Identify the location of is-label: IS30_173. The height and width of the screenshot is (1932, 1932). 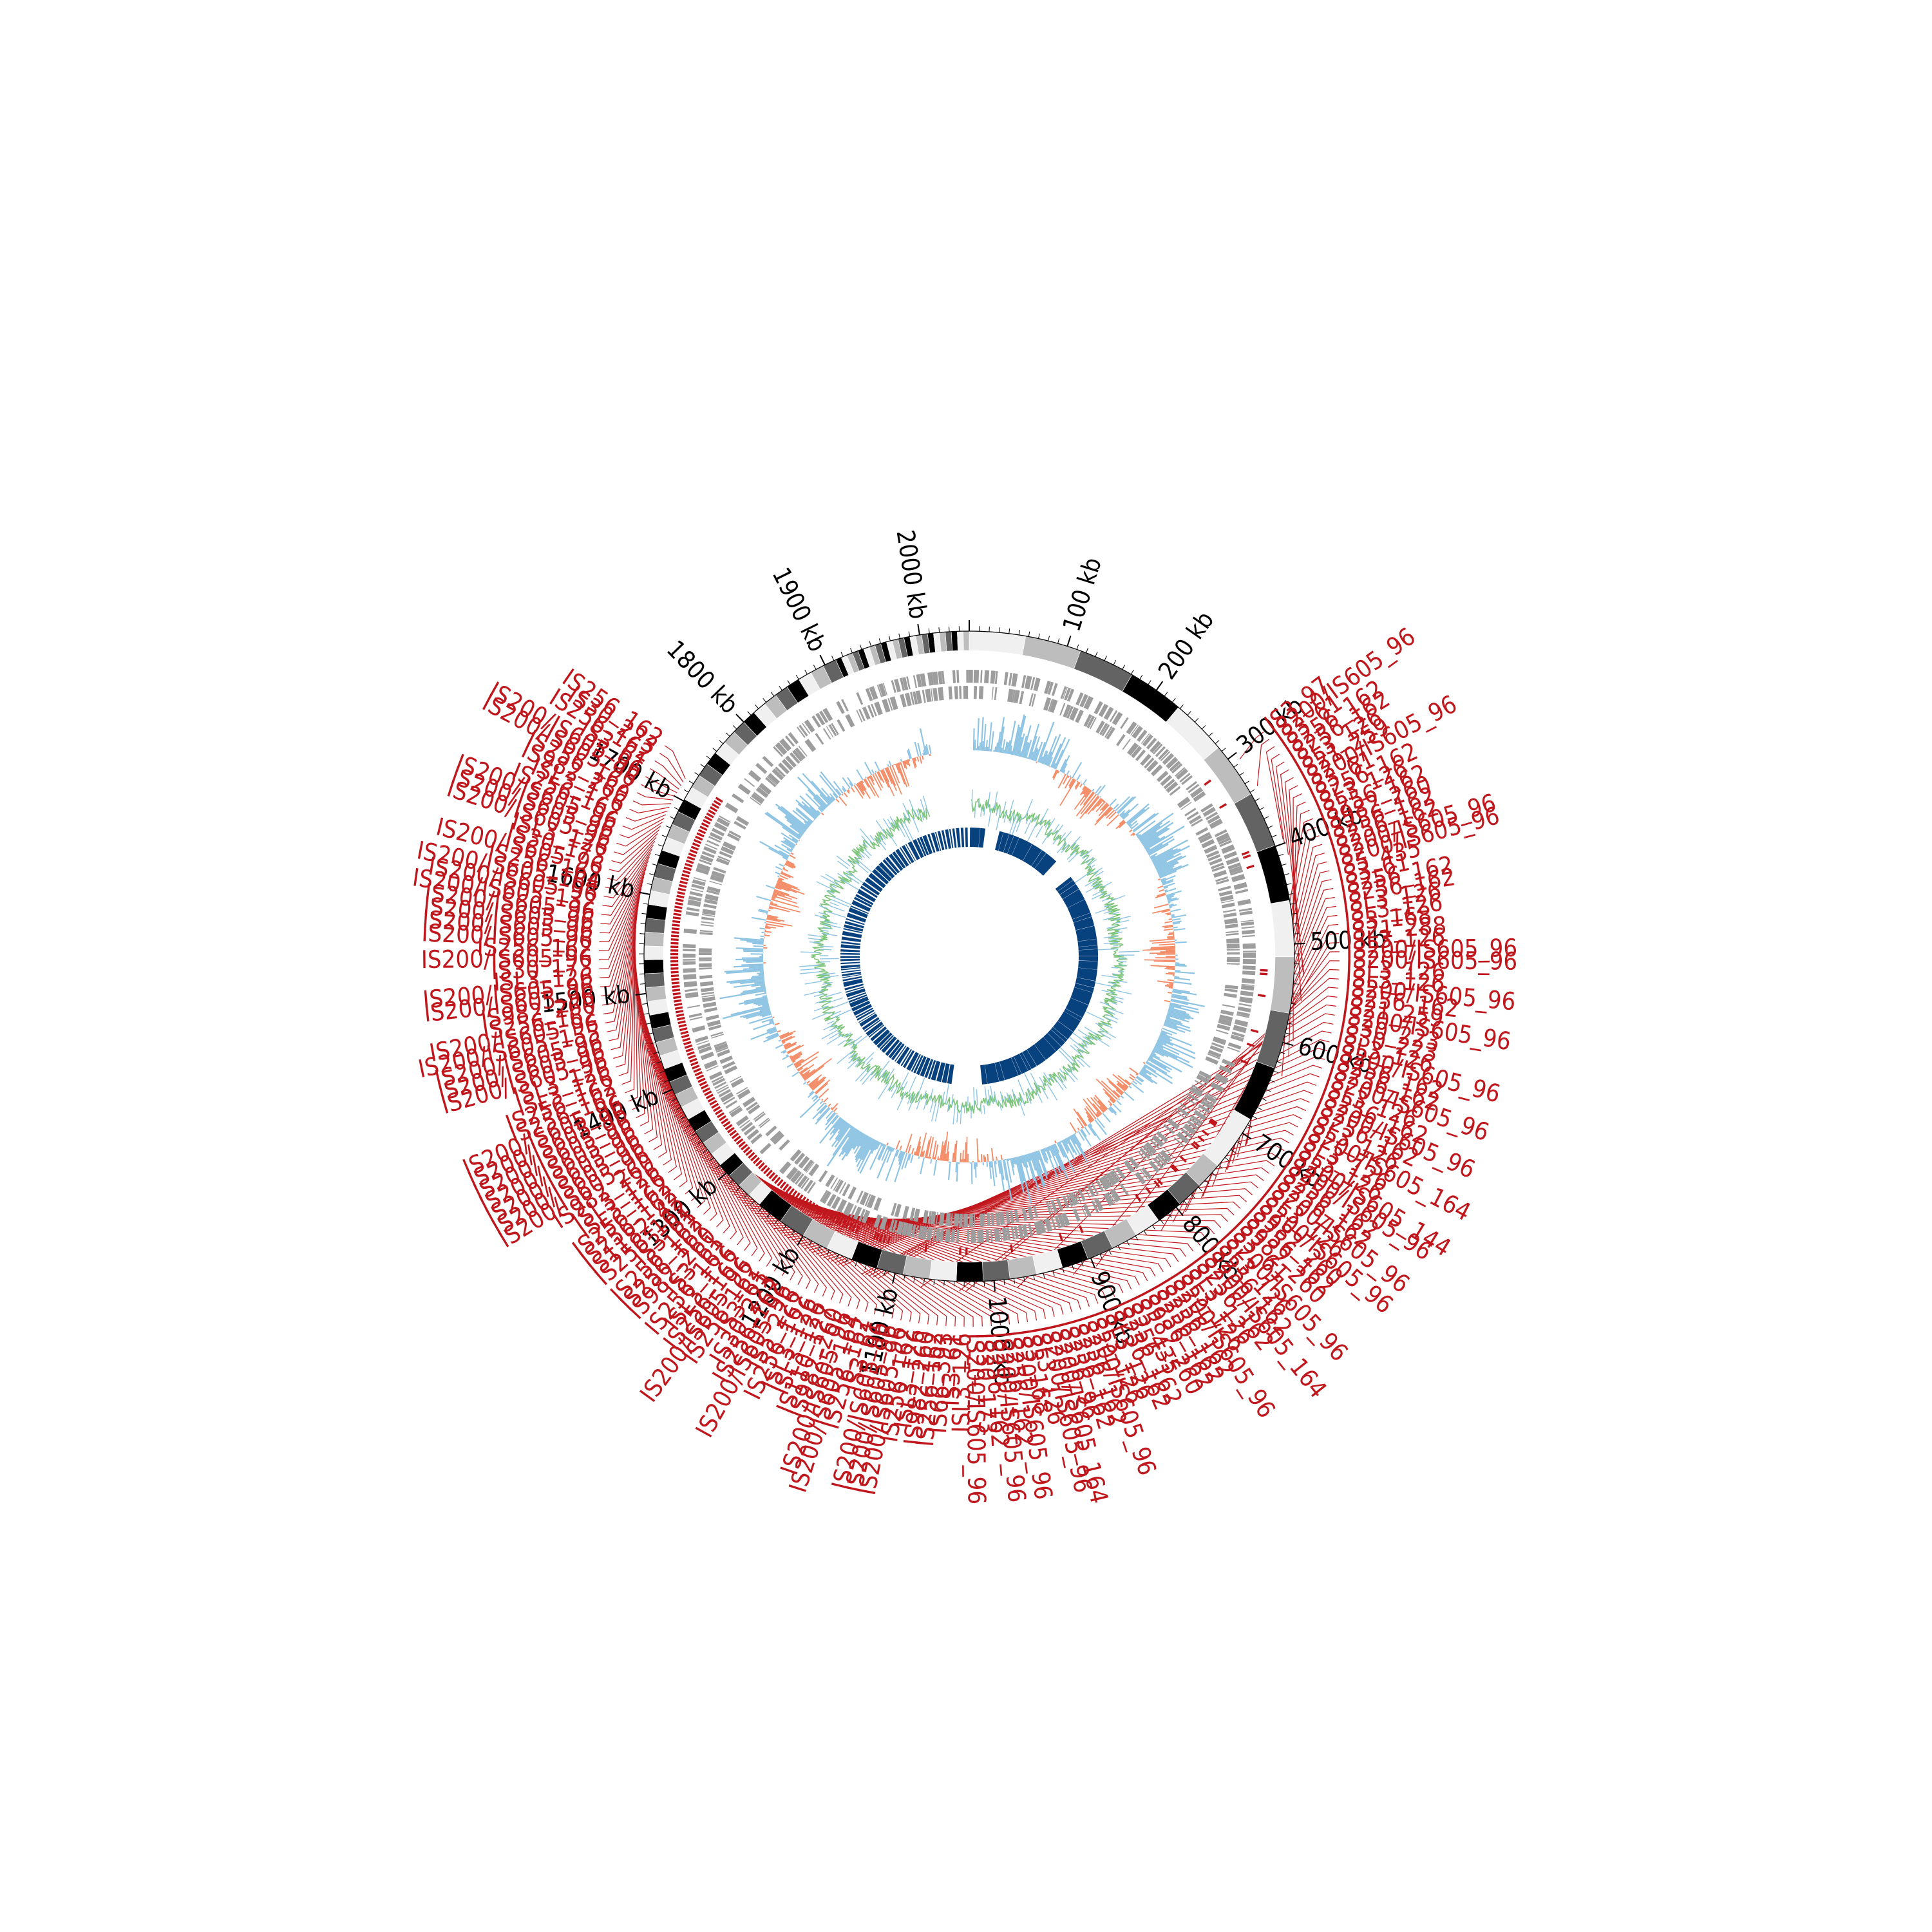
(542, 969).